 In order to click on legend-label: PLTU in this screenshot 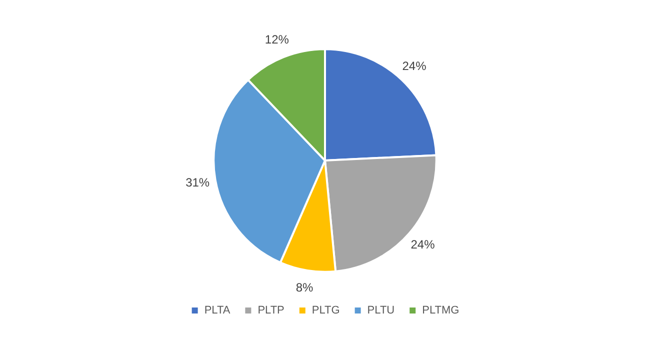, I will do `click(381, 310)`.